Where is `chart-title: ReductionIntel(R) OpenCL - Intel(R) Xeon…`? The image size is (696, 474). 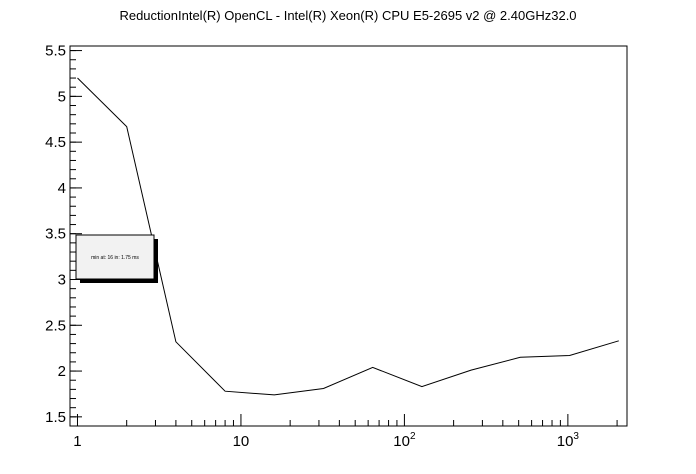 chart-title: ReductionIntel(R) OpenCL - Intel(R) Xeon… is located at coordinates (347, 15).